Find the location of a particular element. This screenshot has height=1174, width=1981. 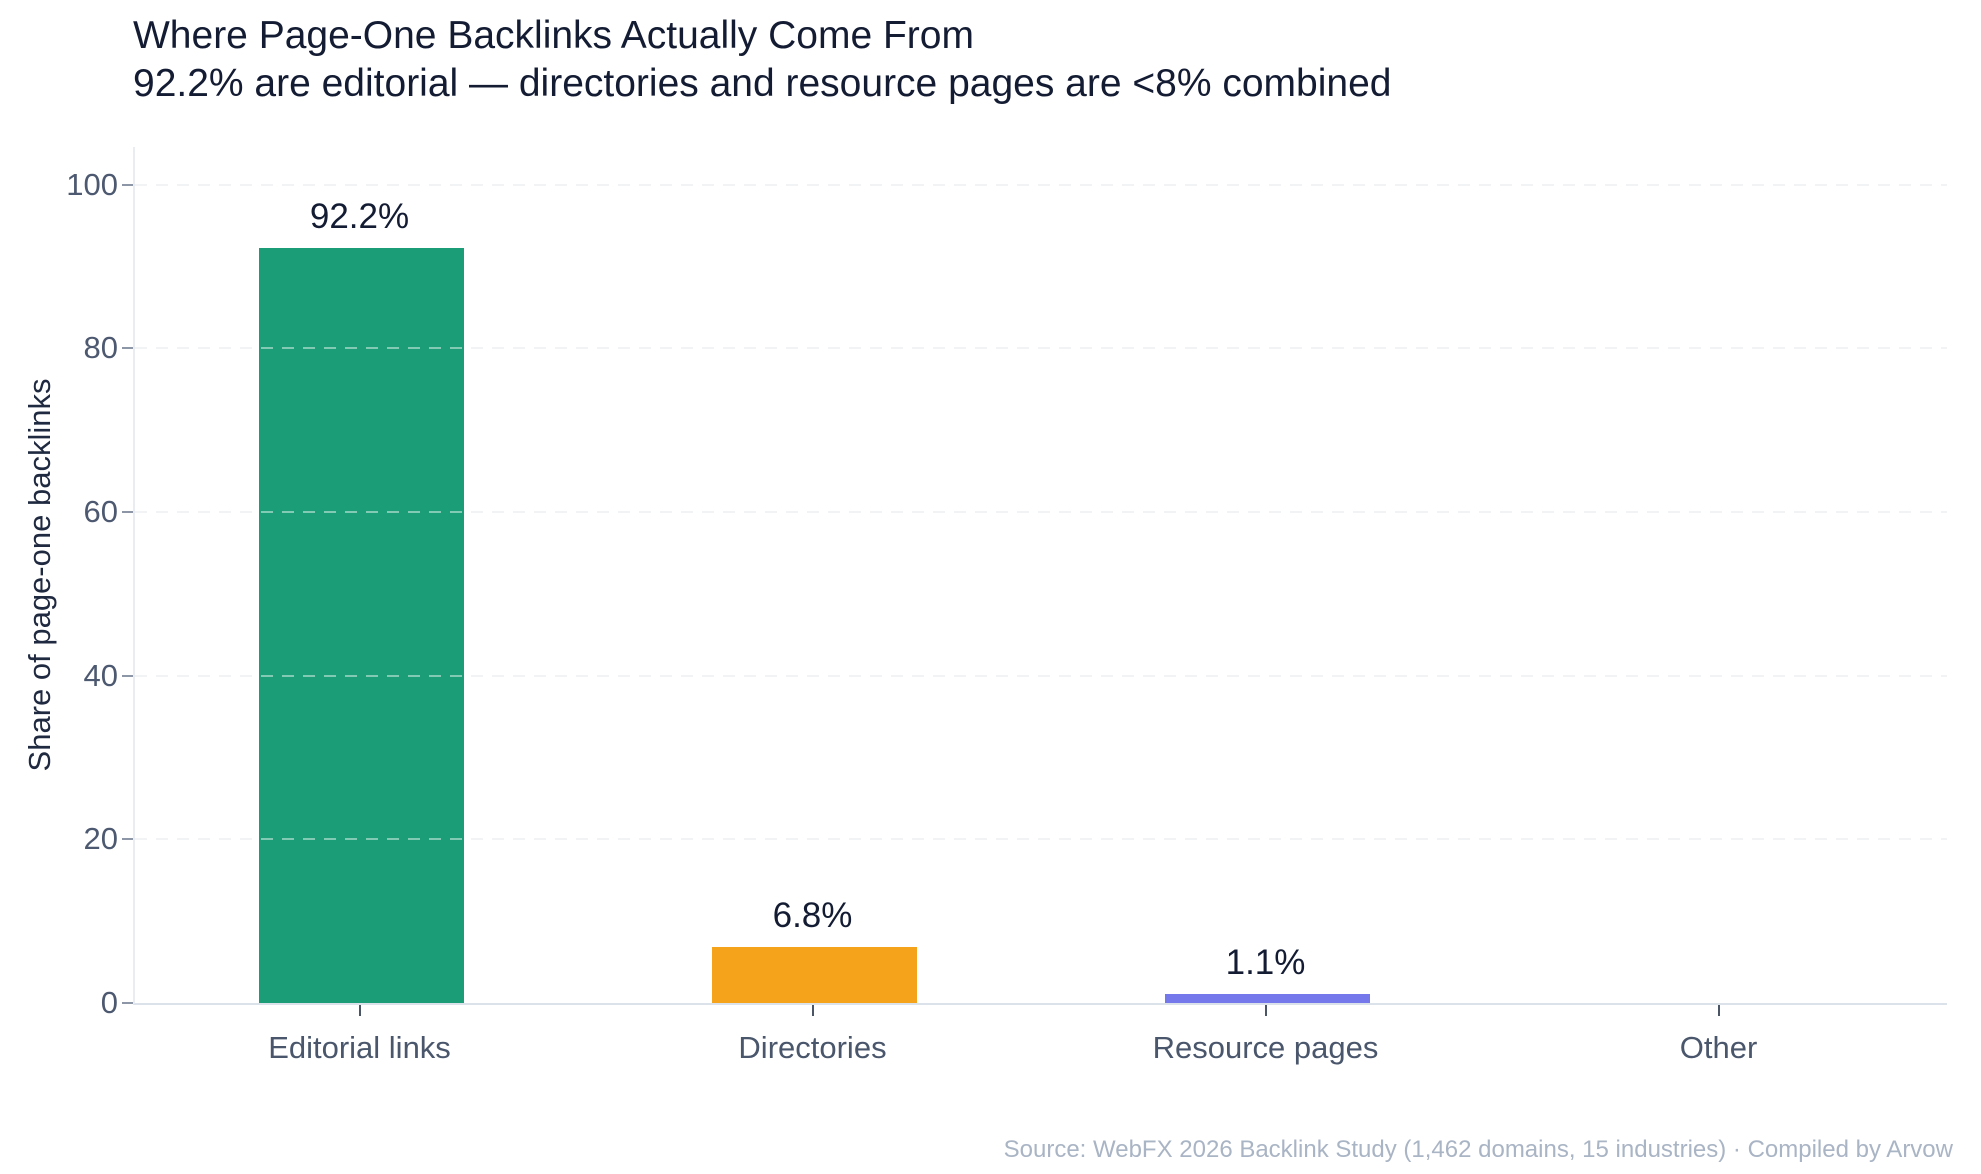

x-tick-label-resource-pages: Resource pages is located at coordinates (1265, 1047).